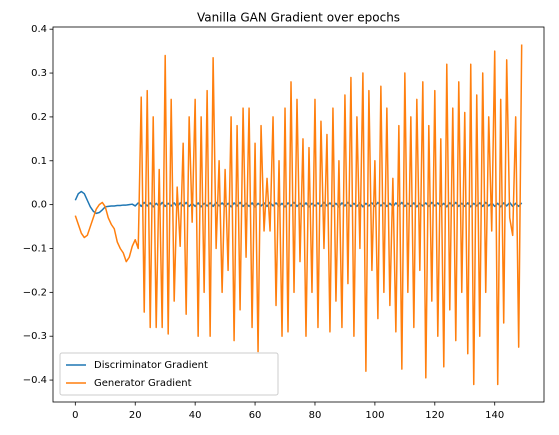  What do you see at coordinates (39, 29) in the screenshot?
I see `y-tick-label: 0.4` at bounding box center [39, 29].